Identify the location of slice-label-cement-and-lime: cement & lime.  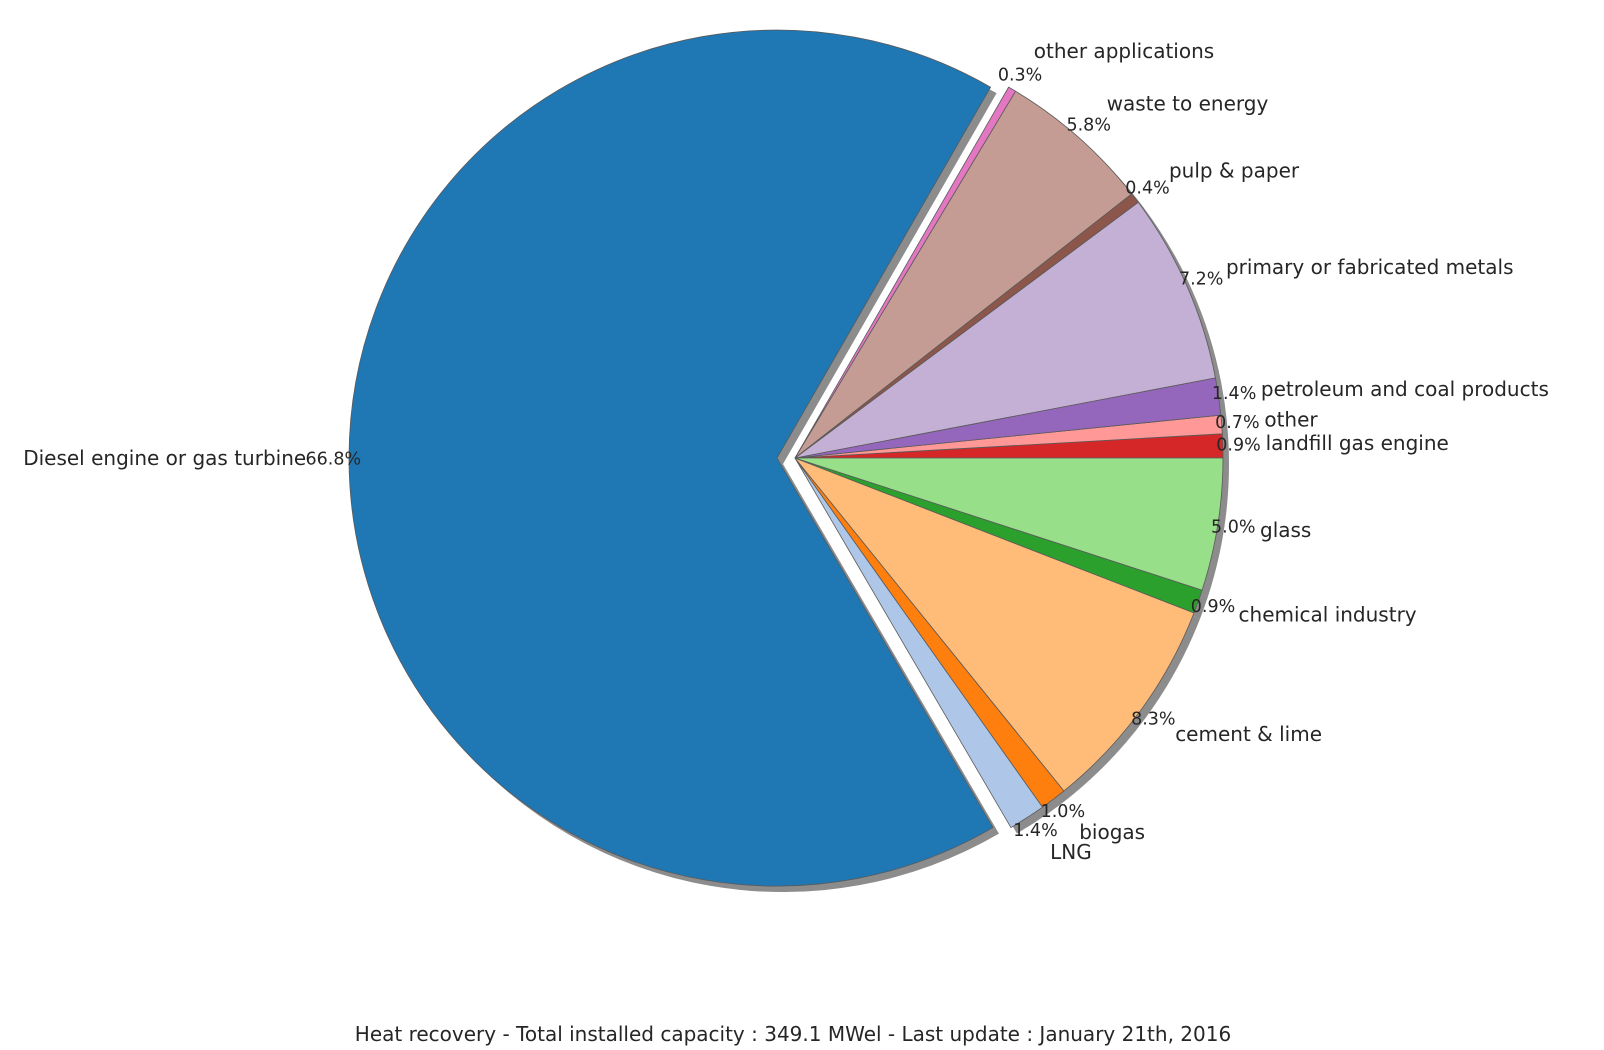
(1248, 734).